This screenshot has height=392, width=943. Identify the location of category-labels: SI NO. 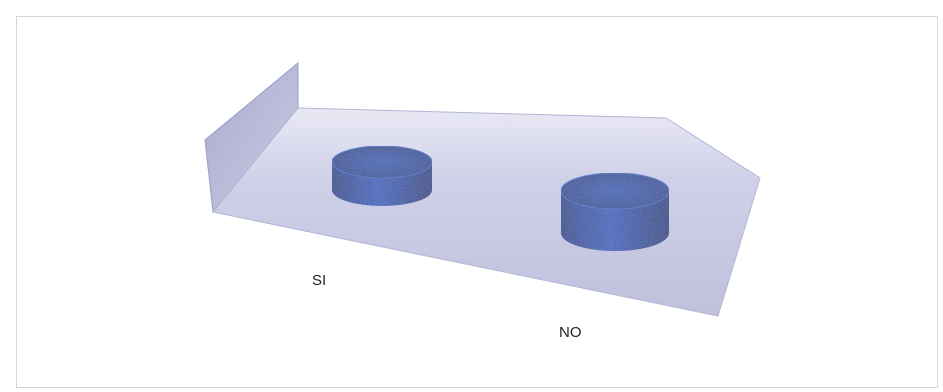
(447, 306).